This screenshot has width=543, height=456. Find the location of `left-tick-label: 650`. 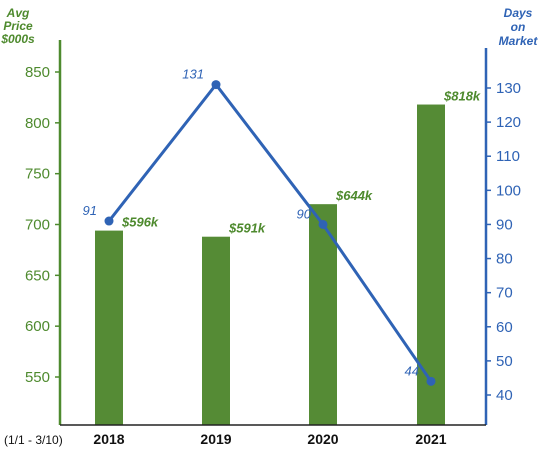

left-tick-label: 650 is located at coordinates (37, 275).